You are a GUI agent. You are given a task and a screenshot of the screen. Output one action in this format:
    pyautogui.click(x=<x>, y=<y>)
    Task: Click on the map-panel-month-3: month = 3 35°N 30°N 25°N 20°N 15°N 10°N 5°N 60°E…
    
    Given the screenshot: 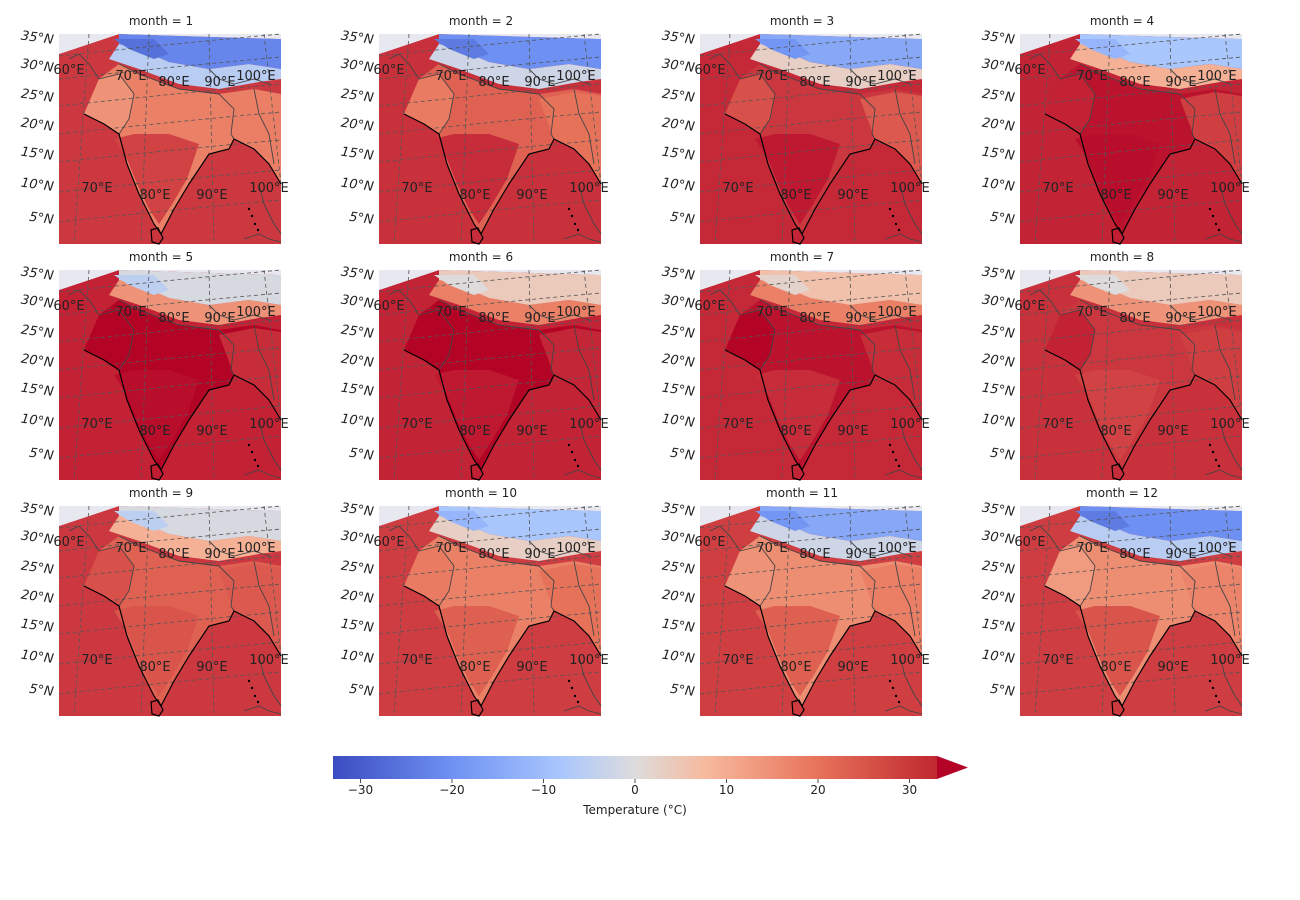 What is the action you would take?
    pyautogui.click(x=811, y=132)
    